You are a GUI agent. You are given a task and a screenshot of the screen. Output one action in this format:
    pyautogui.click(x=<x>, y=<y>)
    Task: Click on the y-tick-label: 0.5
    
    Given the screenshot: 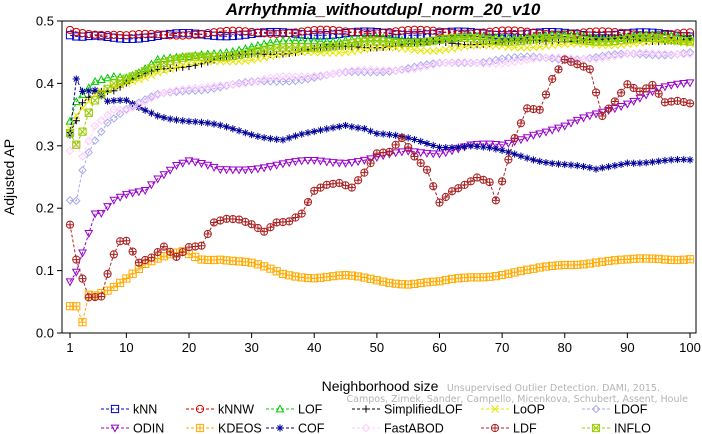 What is the action you would take?
    pyautogui.click(x=45, y=21)
    